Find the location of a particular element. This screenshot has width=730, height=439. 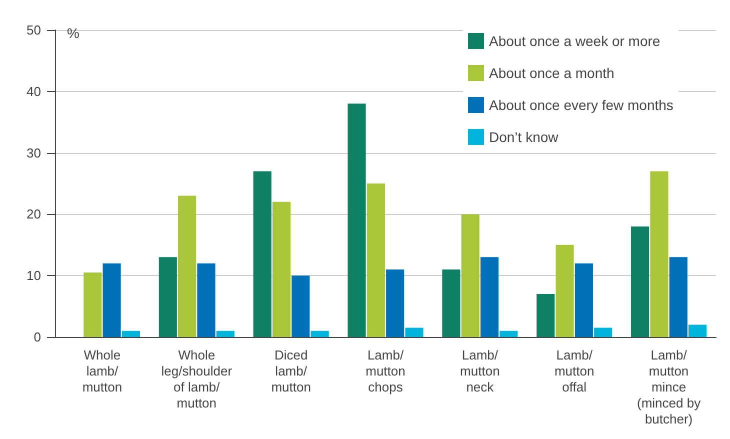

legend-label: Don’t know is located at coordinates (524, 137).